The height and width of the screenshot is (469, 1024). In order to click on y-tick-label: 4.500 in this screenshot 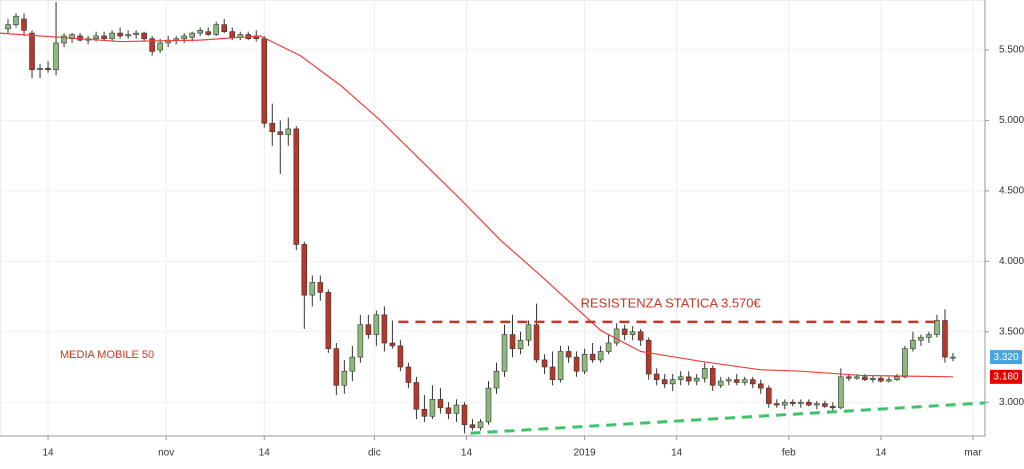, I will do `click(1011, 191)`.